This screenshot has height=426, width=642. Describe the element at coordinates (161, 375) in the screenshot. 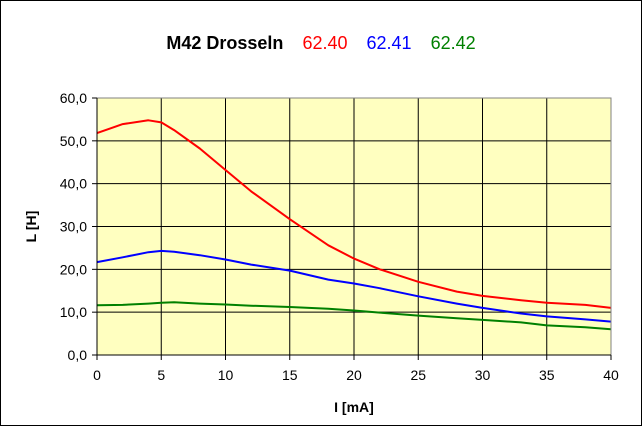

I see `x-tick-label: 5` at that location.